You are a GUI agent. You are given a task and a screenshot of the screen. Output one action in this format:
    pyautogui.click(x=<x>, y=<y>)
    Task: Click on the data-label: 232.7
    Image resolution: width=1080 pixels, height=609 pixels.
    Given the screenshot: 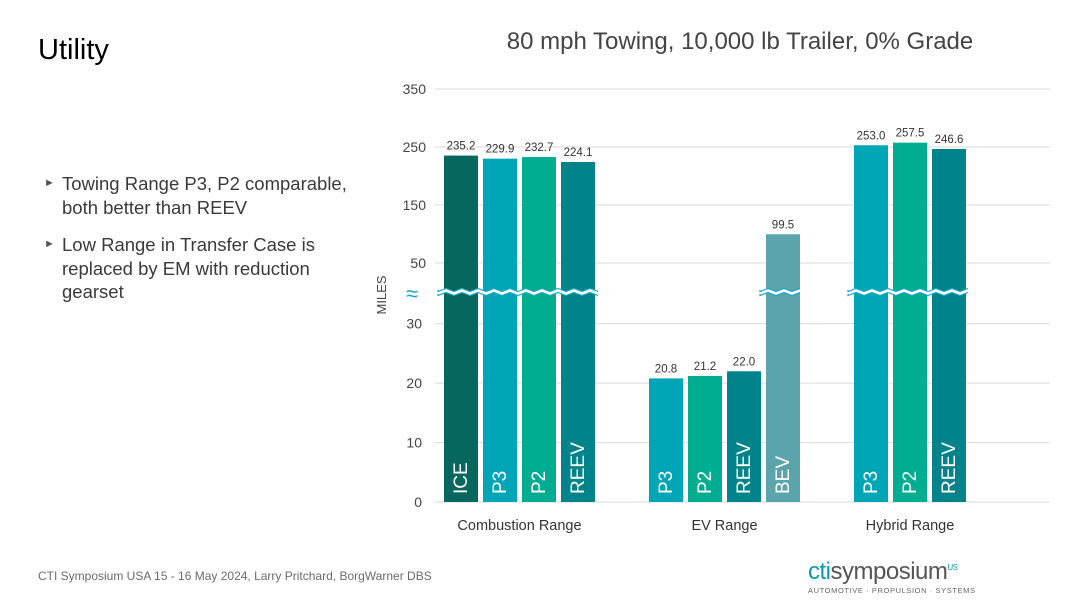 What is the action you would take?
    pyautogui.click(x=539, y=148)
    